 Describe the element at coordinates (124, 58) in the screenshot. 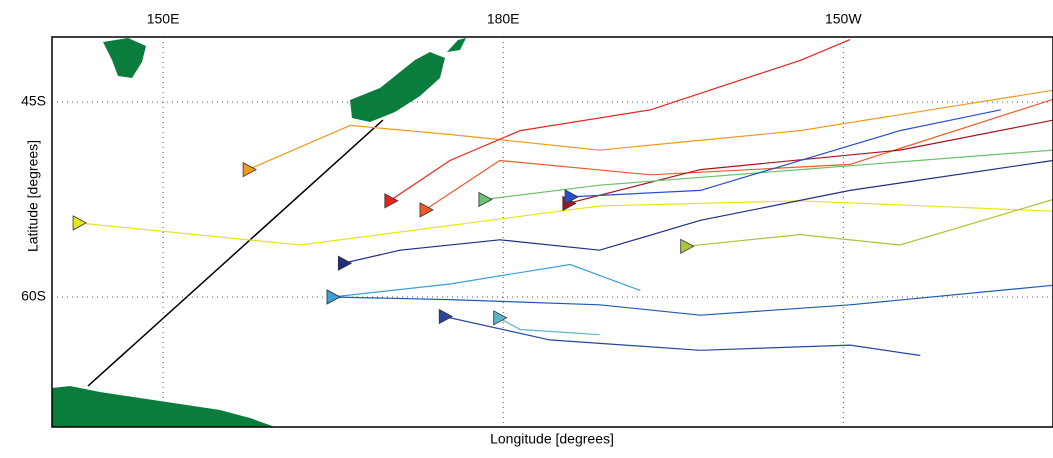

I see `tasmania` at that location.